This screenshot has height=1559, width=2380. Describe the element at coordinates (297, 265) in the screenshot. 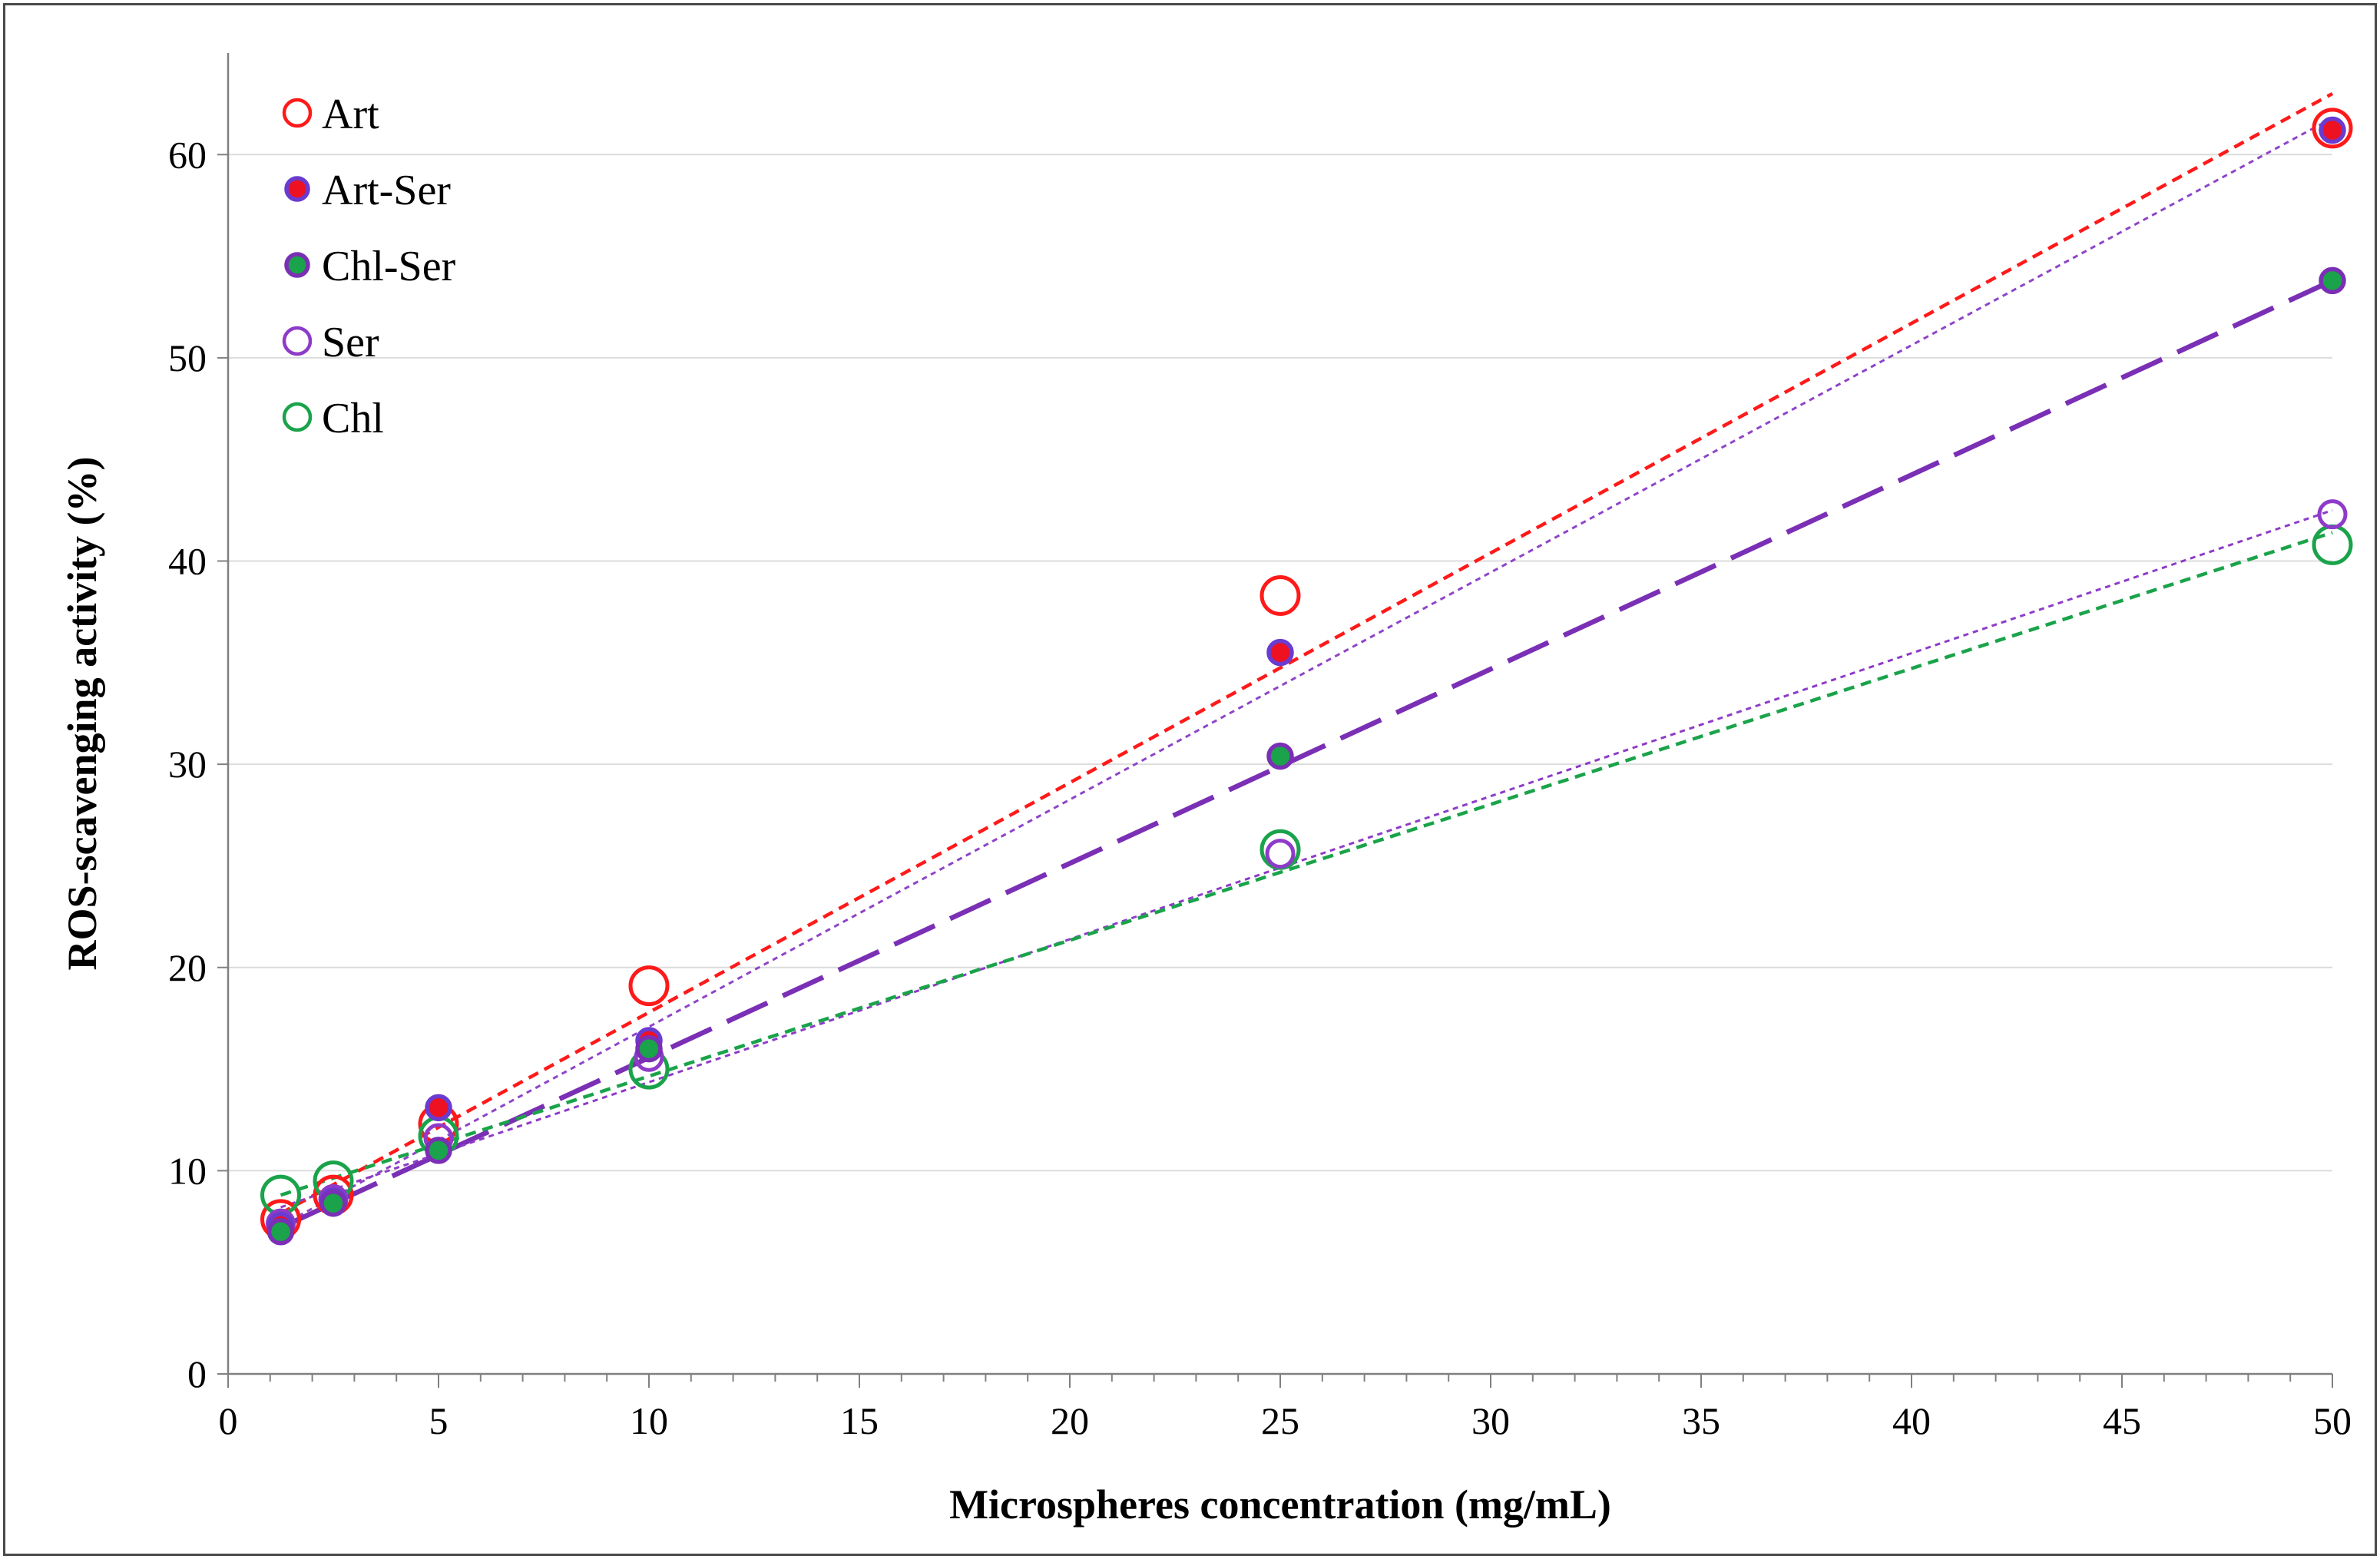

I see `legend-marker-chl-ser` at that location.